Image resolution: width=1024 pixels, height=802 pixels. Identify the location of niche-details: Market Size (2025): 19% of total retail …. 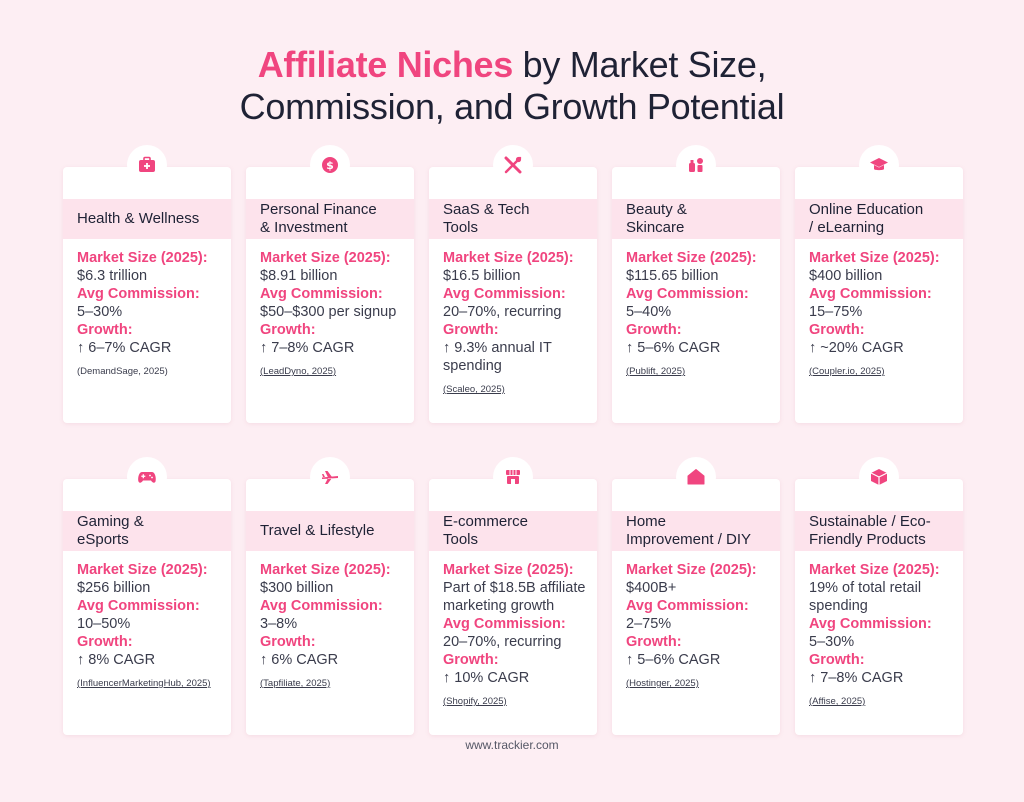
(884, 634).